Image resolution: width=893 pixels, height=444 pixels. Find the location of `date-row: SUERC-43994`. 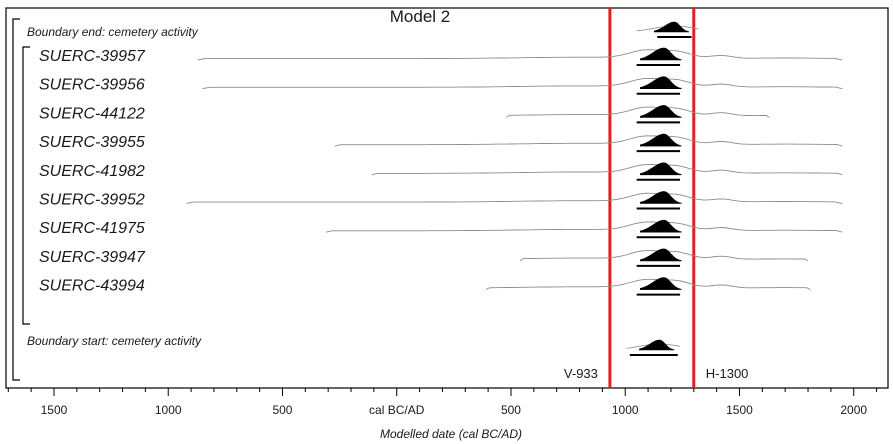

date-row: SUERC-43994 is located at coordinates (425, 286).